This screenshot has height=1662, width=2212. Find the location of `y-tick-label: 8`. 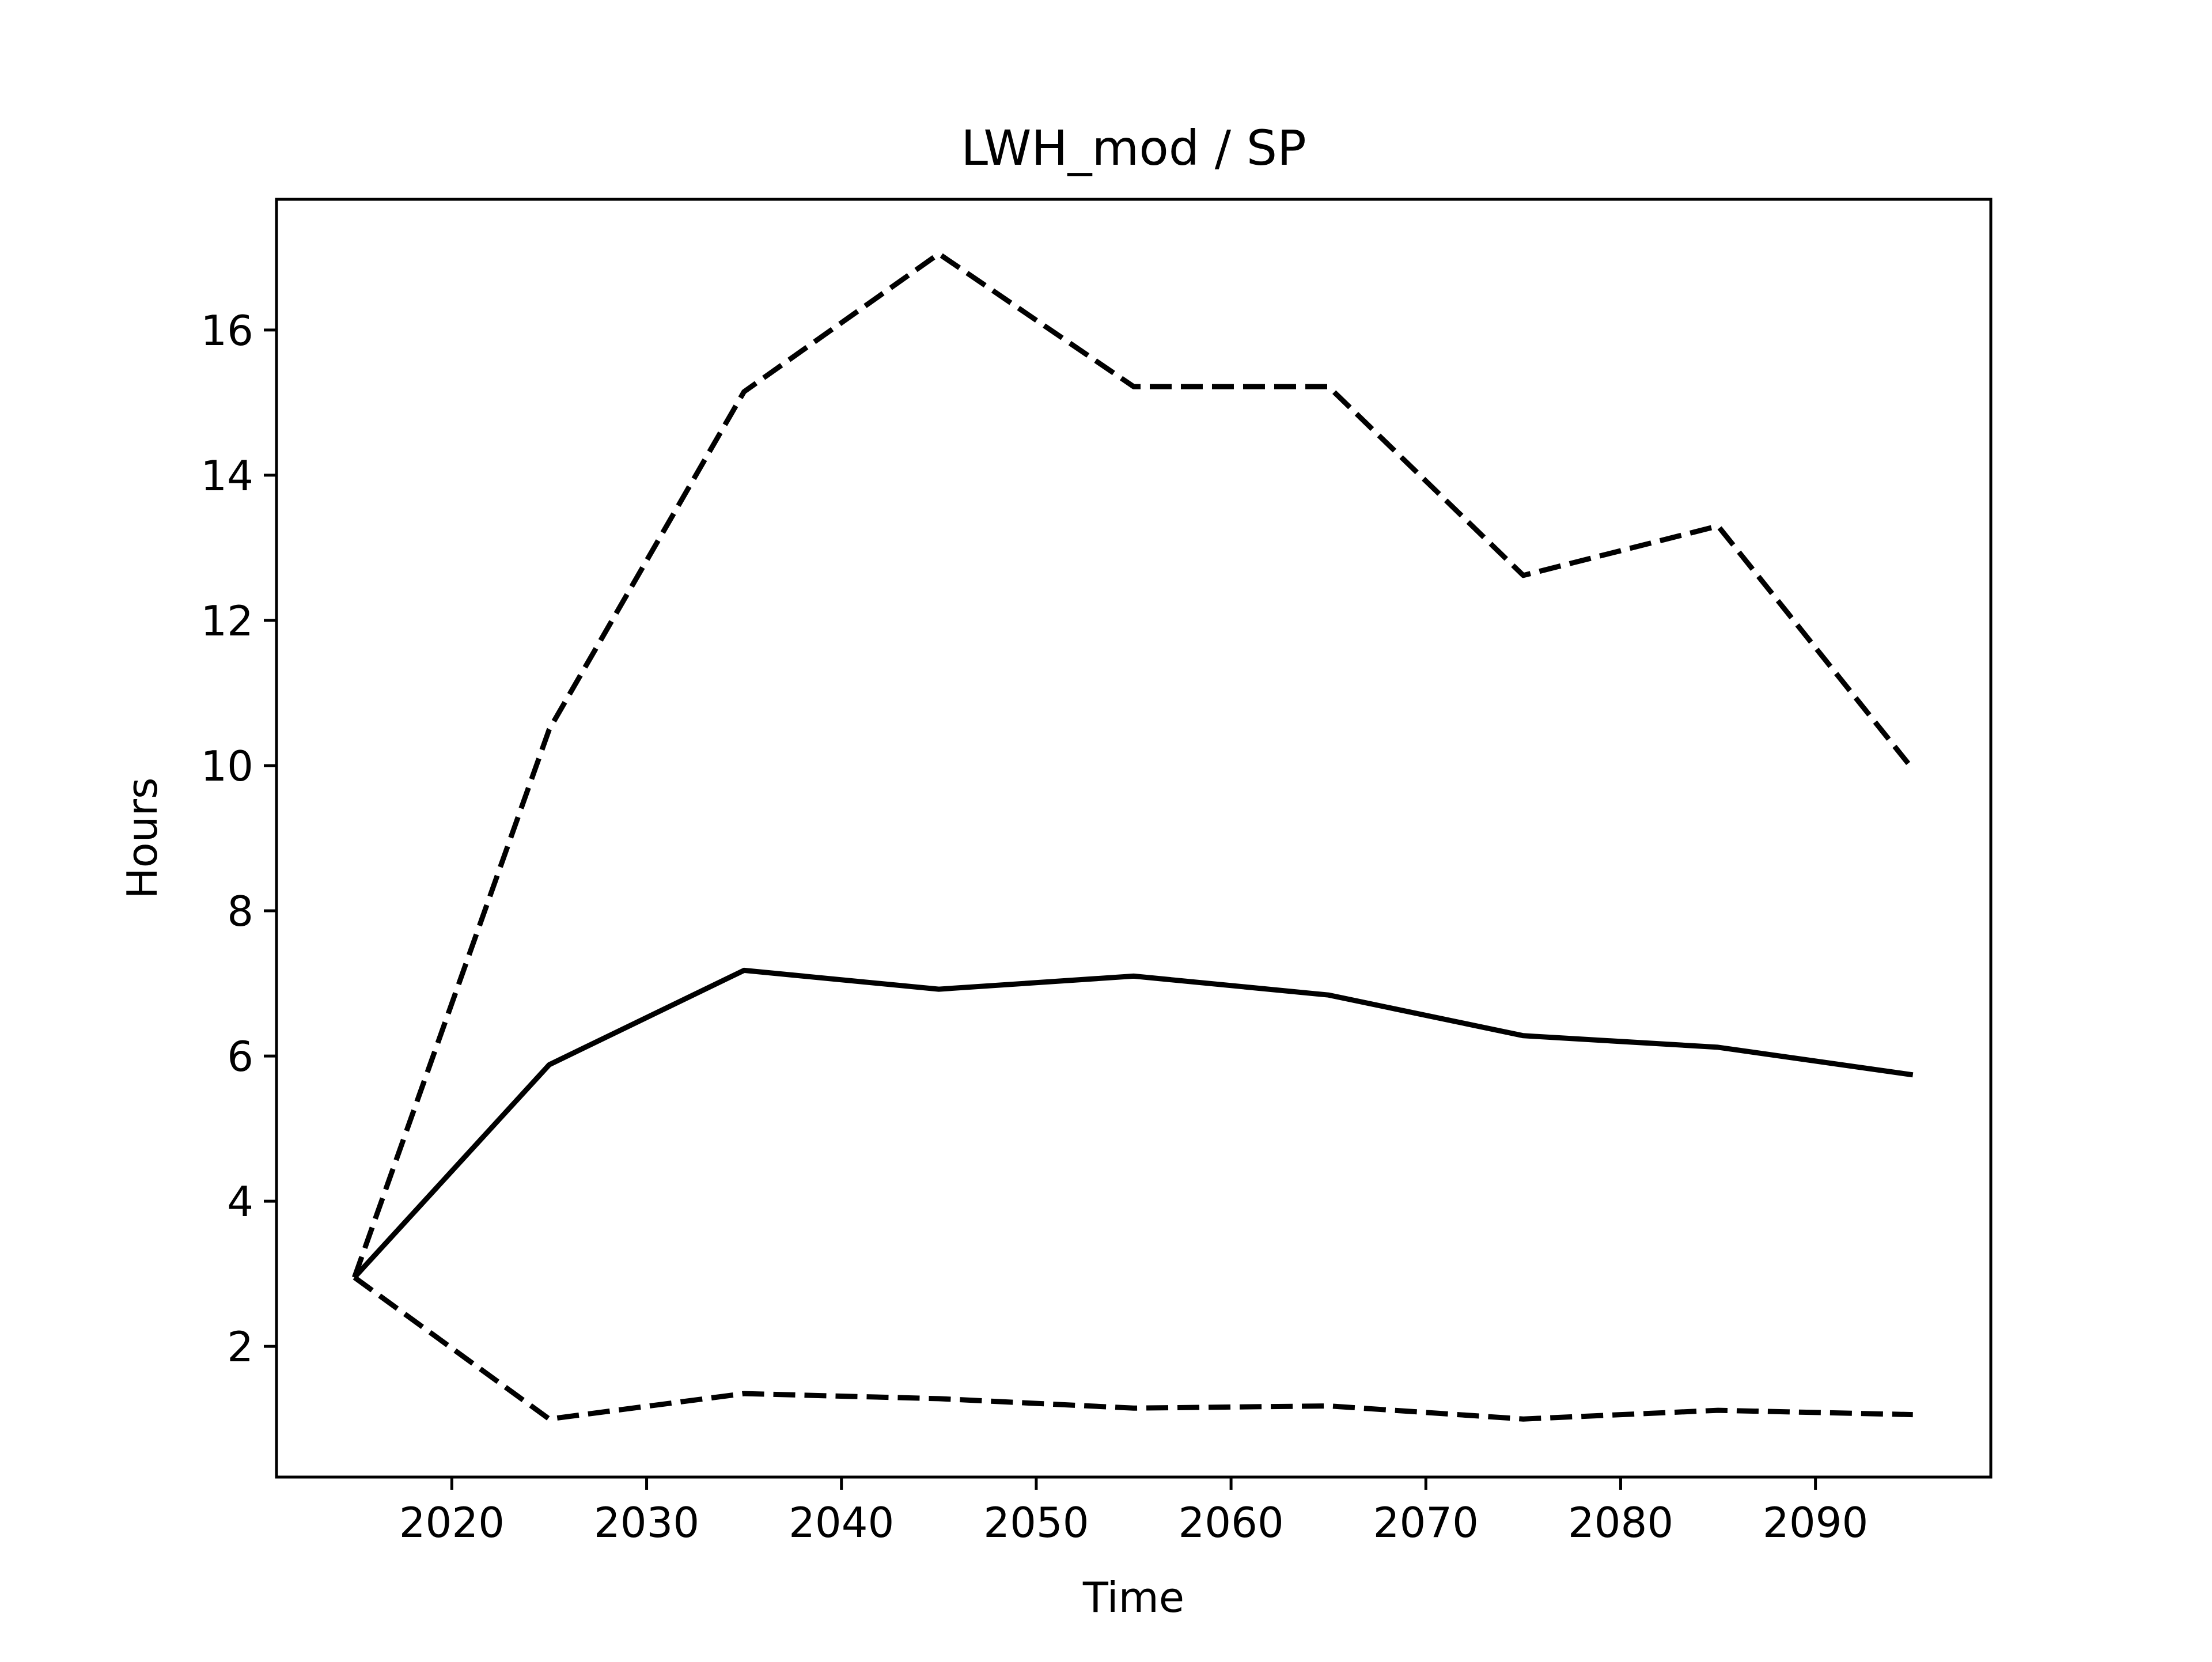

y-tick-label: 8 is located at coordinates (240, 912).